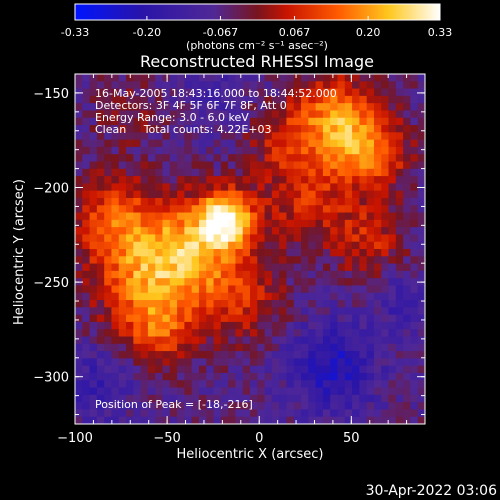  What do you see at coordinates (51, 378) in the screenshot?
I see `y-tick-label: −300` at bounding box center [51, 378].